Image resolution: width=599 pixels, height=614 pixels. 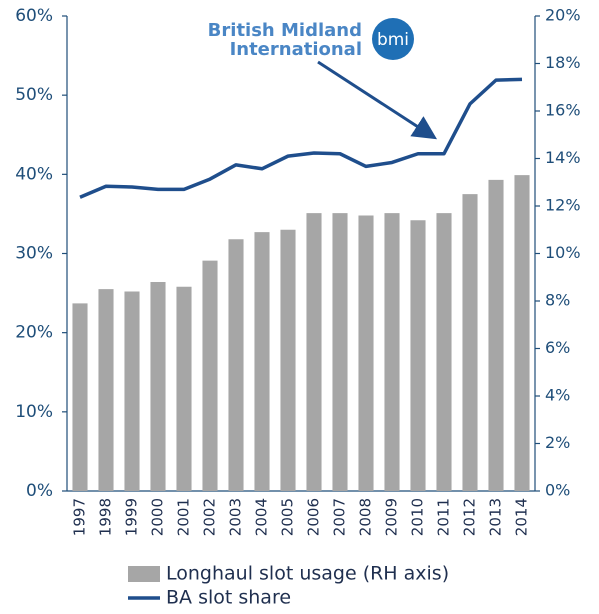 I want to click on x-tick-label: 2009, so click(x=392, y=517).